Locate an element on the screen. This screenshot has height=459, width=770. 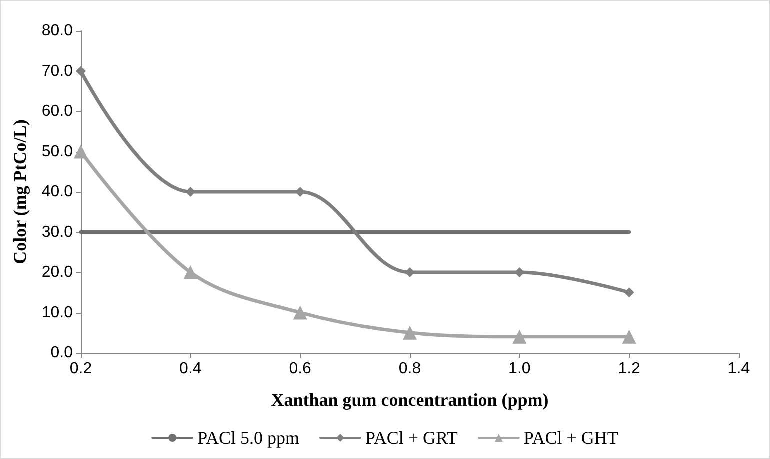
legend-label: PACl + GHT is located at coordinates (571, 438).